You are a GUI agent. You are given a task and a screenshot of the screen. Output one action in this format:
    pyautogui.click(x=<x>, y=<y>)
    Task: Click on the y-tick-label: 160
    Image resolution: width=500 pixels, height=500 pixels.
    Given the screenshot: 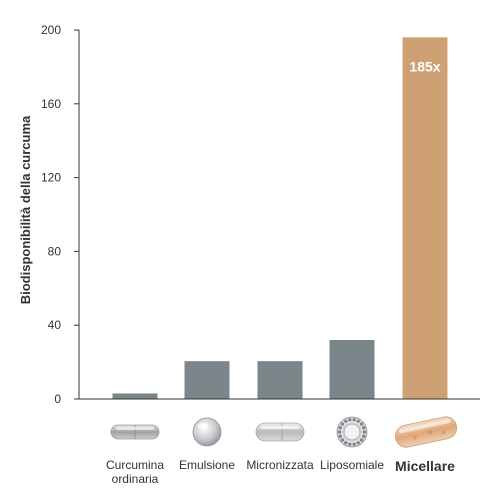 What is the action you would take?
    pyautogui.click(x=51, y=104)
    